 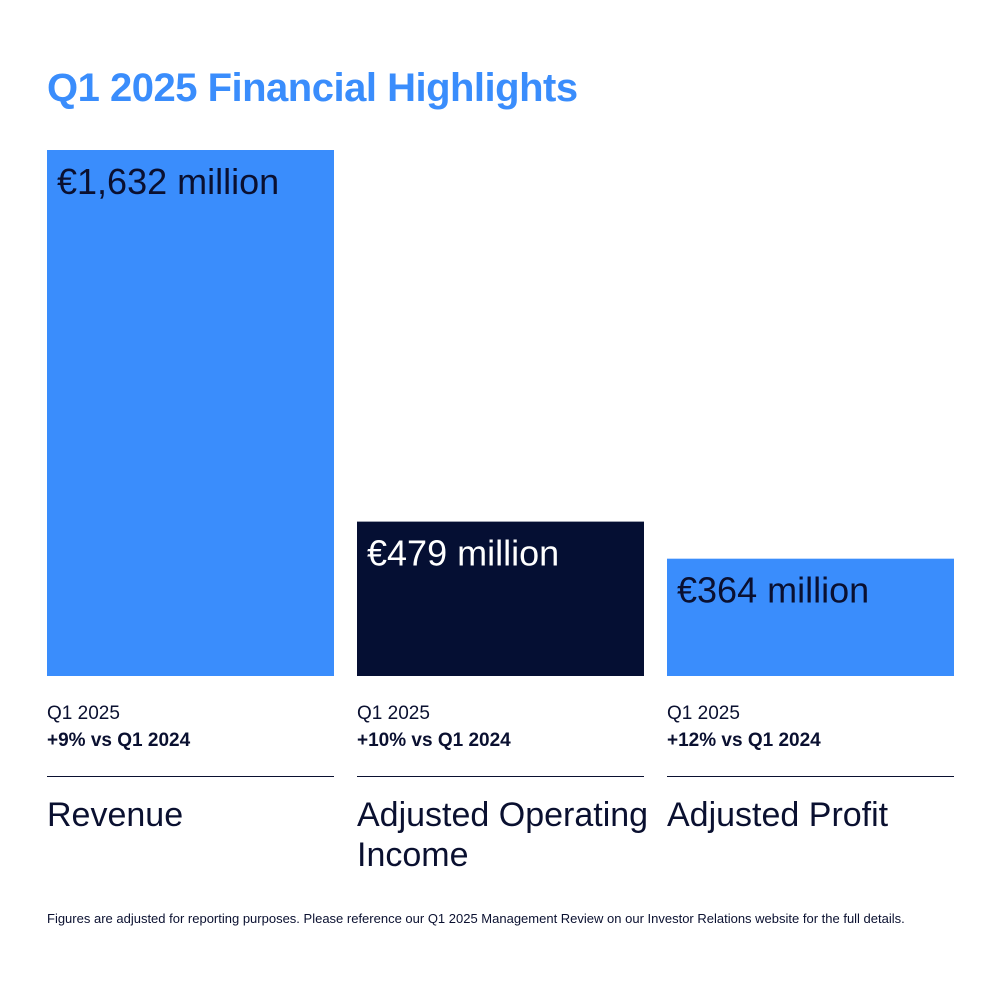 What do you see at coordinates (463, 553) in the screenshot?
I see `bar-value-label: €479 million` at bounding box center [463, 553].